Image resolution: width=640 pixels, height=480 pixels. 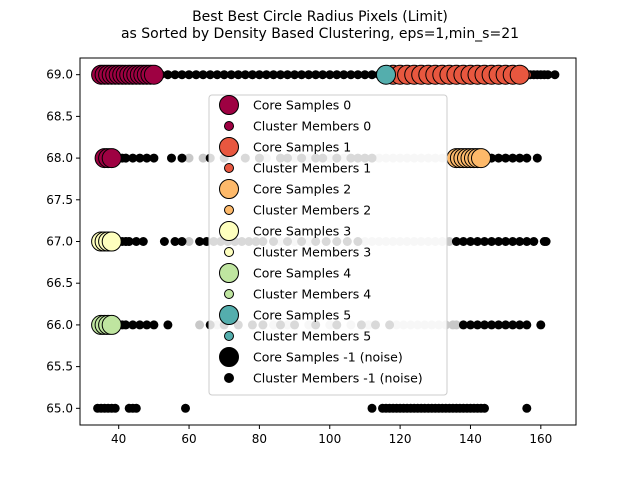 What do you see at coordinates (540, 439) in the screenshot?
I see `x-tick-label: 160` at bounding box center [540, 439].